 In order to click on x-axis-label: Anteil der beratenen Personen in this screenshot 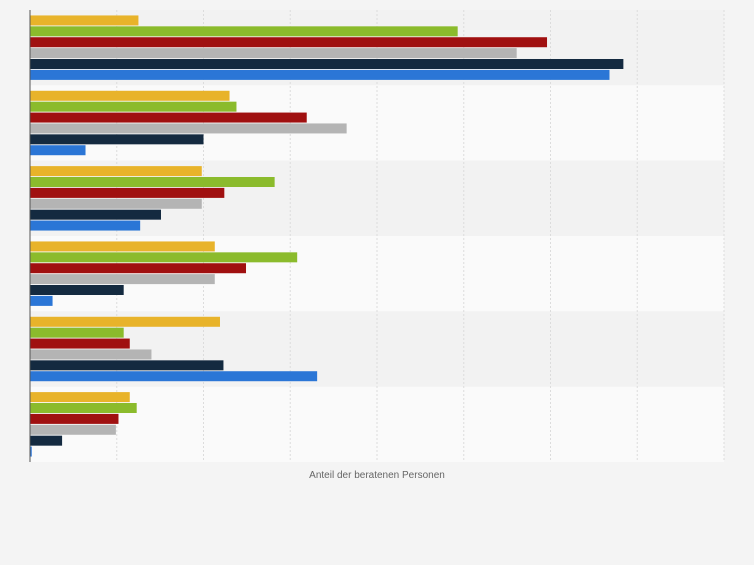, I will do `click(377, 475)`.